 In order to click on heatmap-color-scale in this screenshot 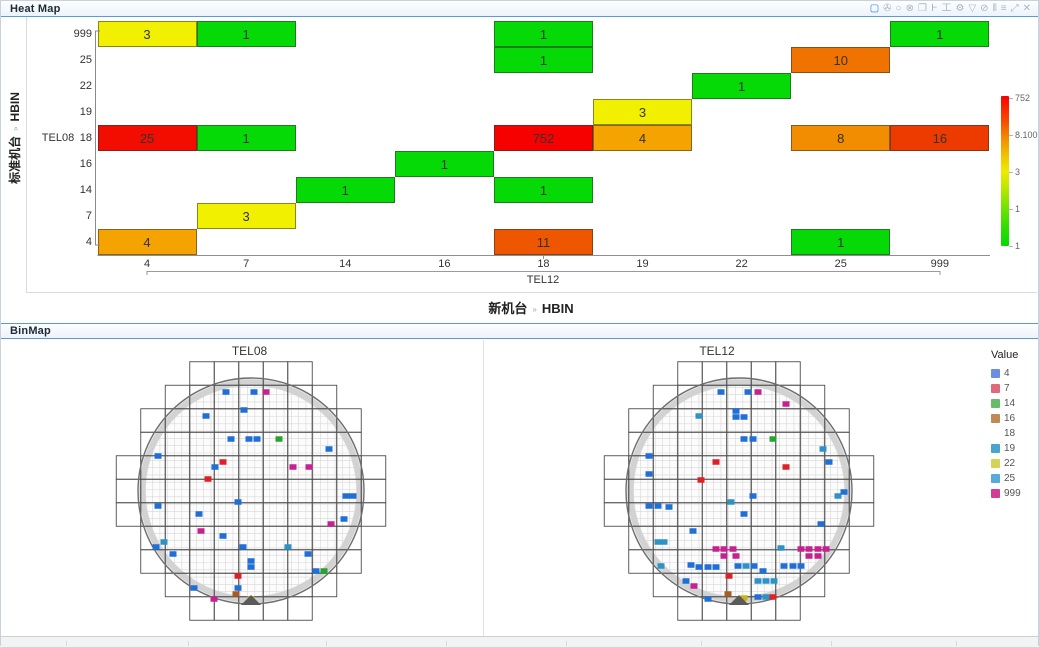, I will do `click(1005, 171)`.